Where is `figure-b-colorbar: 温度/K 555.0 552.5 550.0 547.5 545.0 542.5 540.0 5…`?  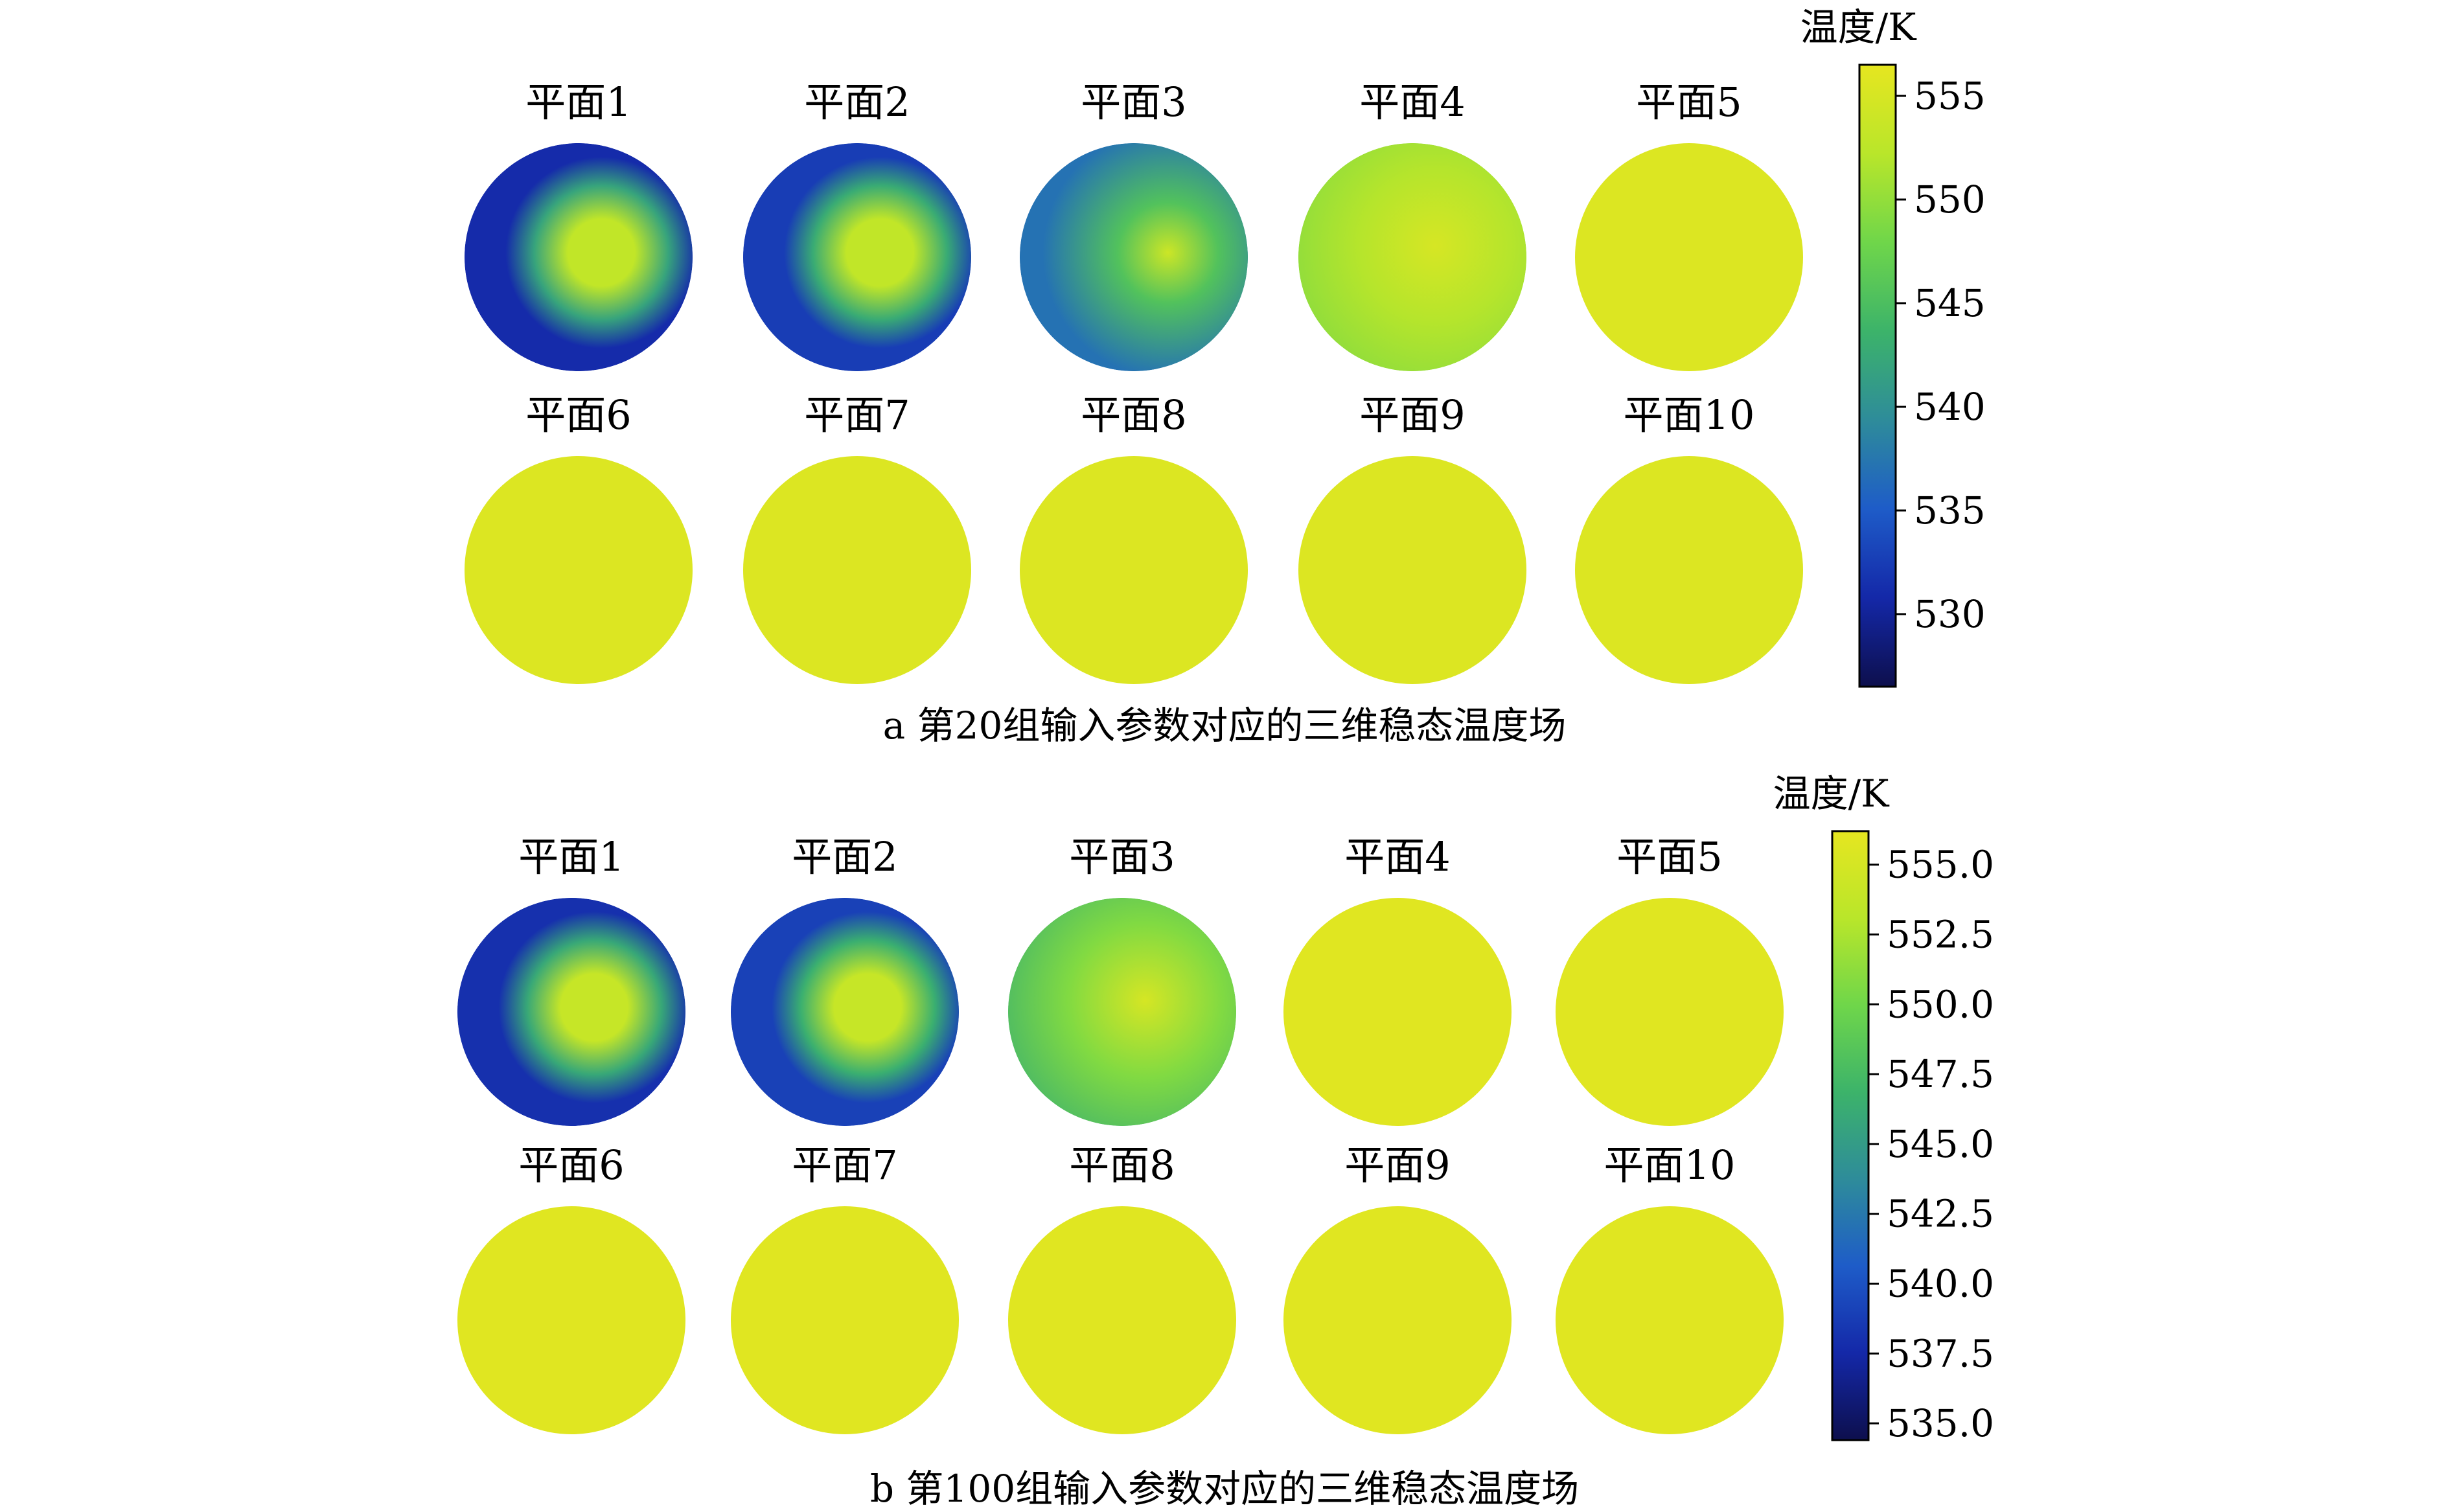 figure-b-colorbar: 温度/K 555.0 552.5 550.0 547.5 545.0 542.5 540.0 5… is located at coordinates (1883, 1108).